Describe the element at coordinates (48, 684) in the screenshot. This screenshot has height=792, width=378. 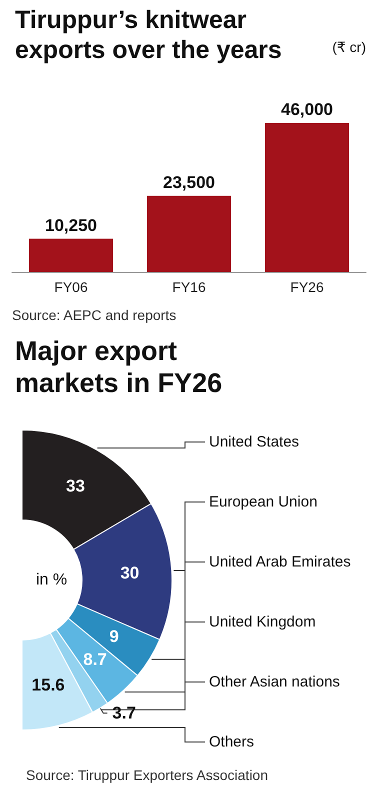
I see `data-label: 15.6` at that location.